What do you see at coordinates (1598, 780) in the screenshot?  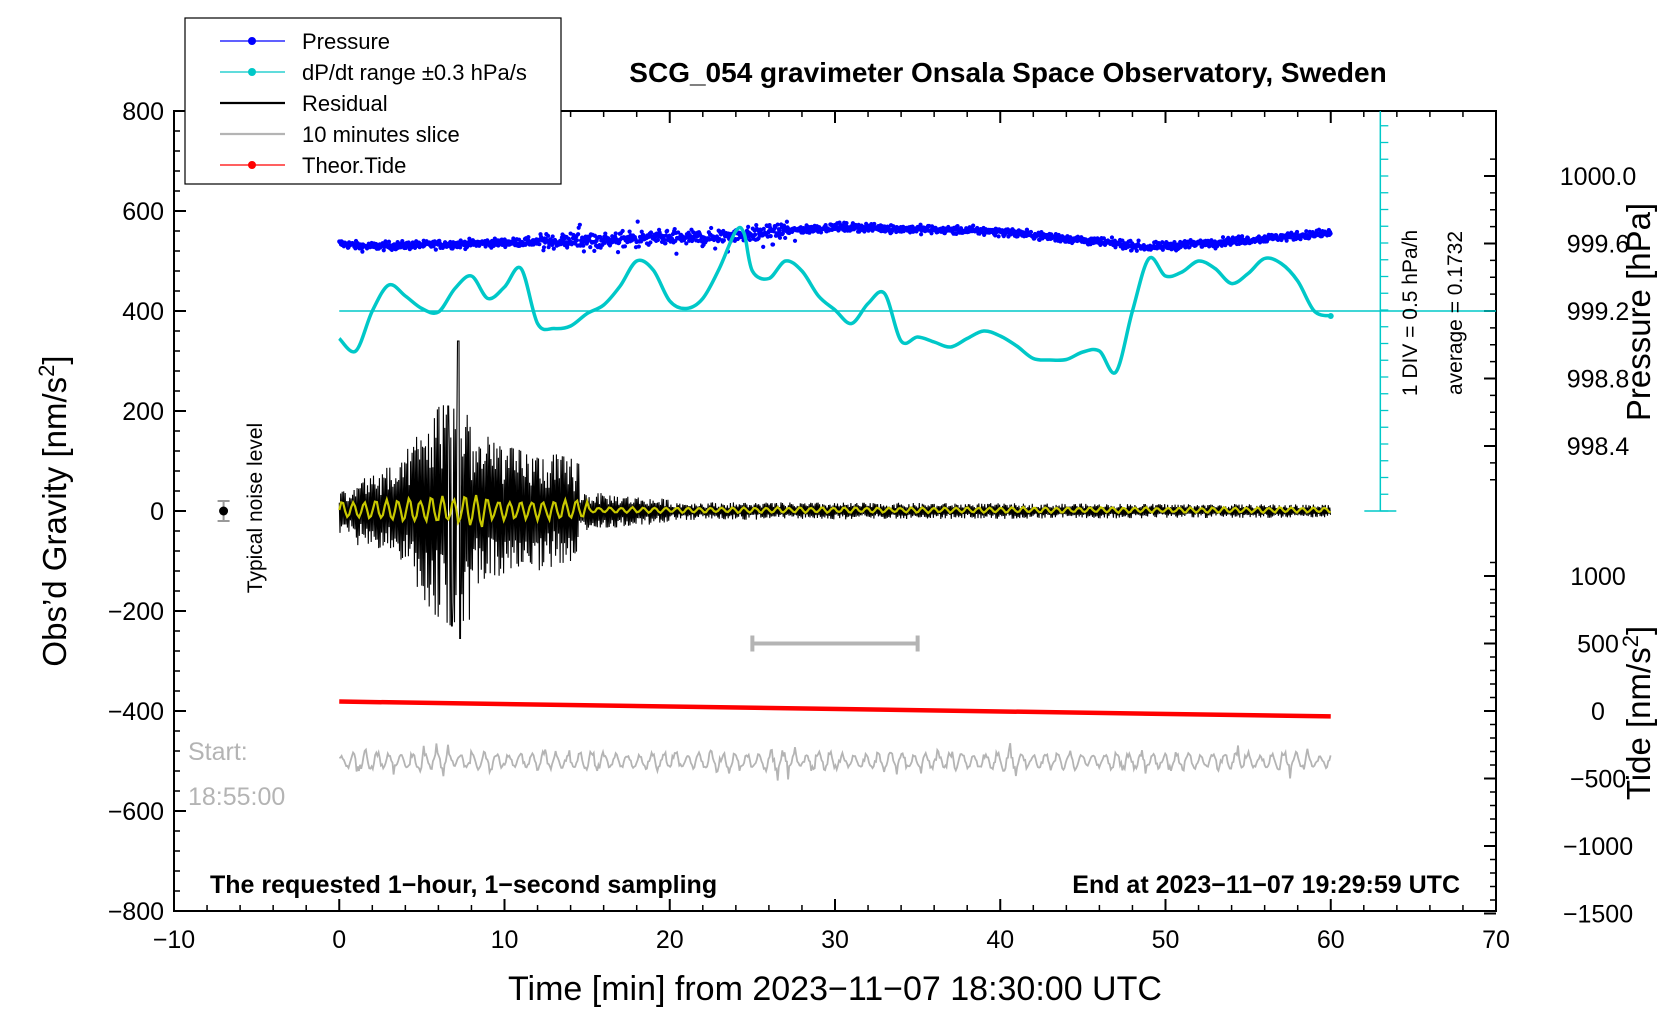 I see `tide-tick-label: −500` at bounding box center [1598, 780].